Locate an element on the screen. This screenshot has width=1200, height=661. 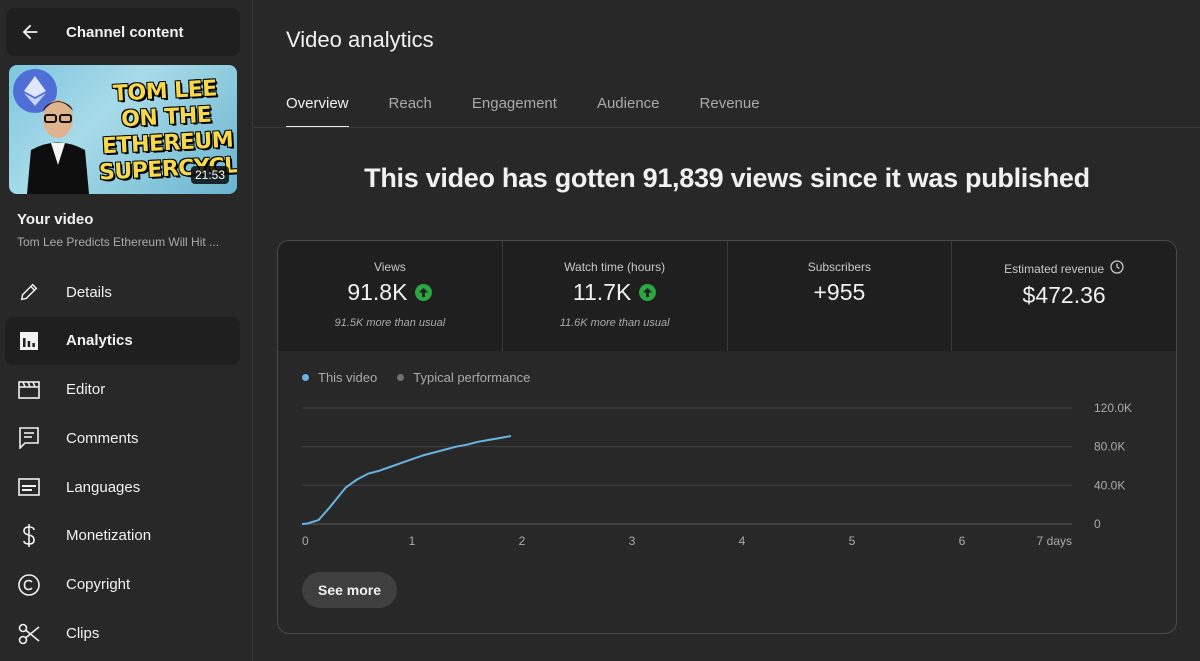
back-arrow-icon is located at coordinates (30, 32).